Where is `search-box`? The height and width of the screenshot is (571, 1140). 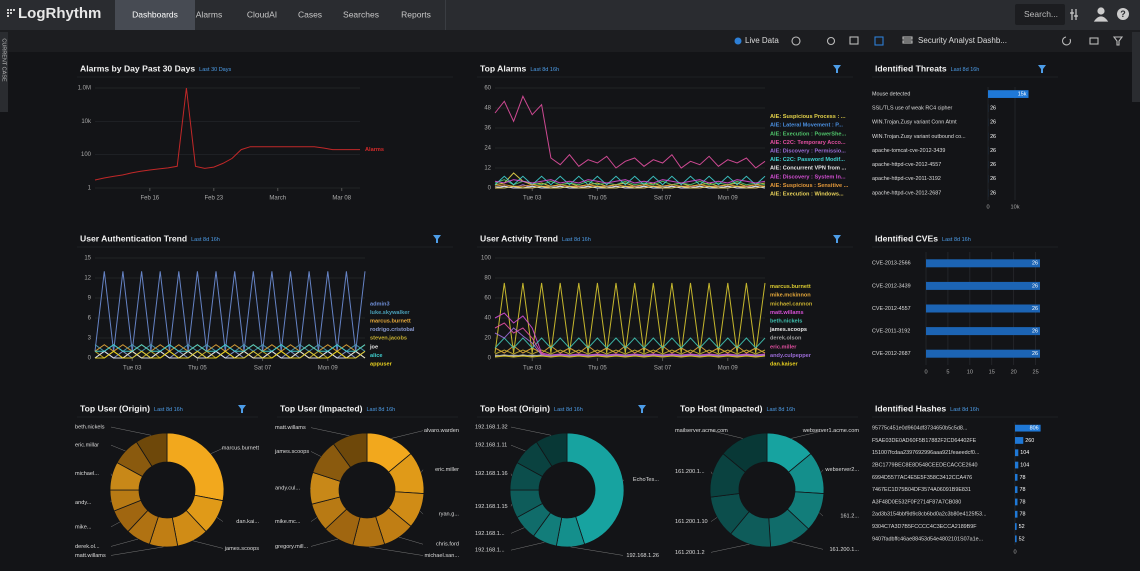 search-box is located at coordinates (1040, 14).